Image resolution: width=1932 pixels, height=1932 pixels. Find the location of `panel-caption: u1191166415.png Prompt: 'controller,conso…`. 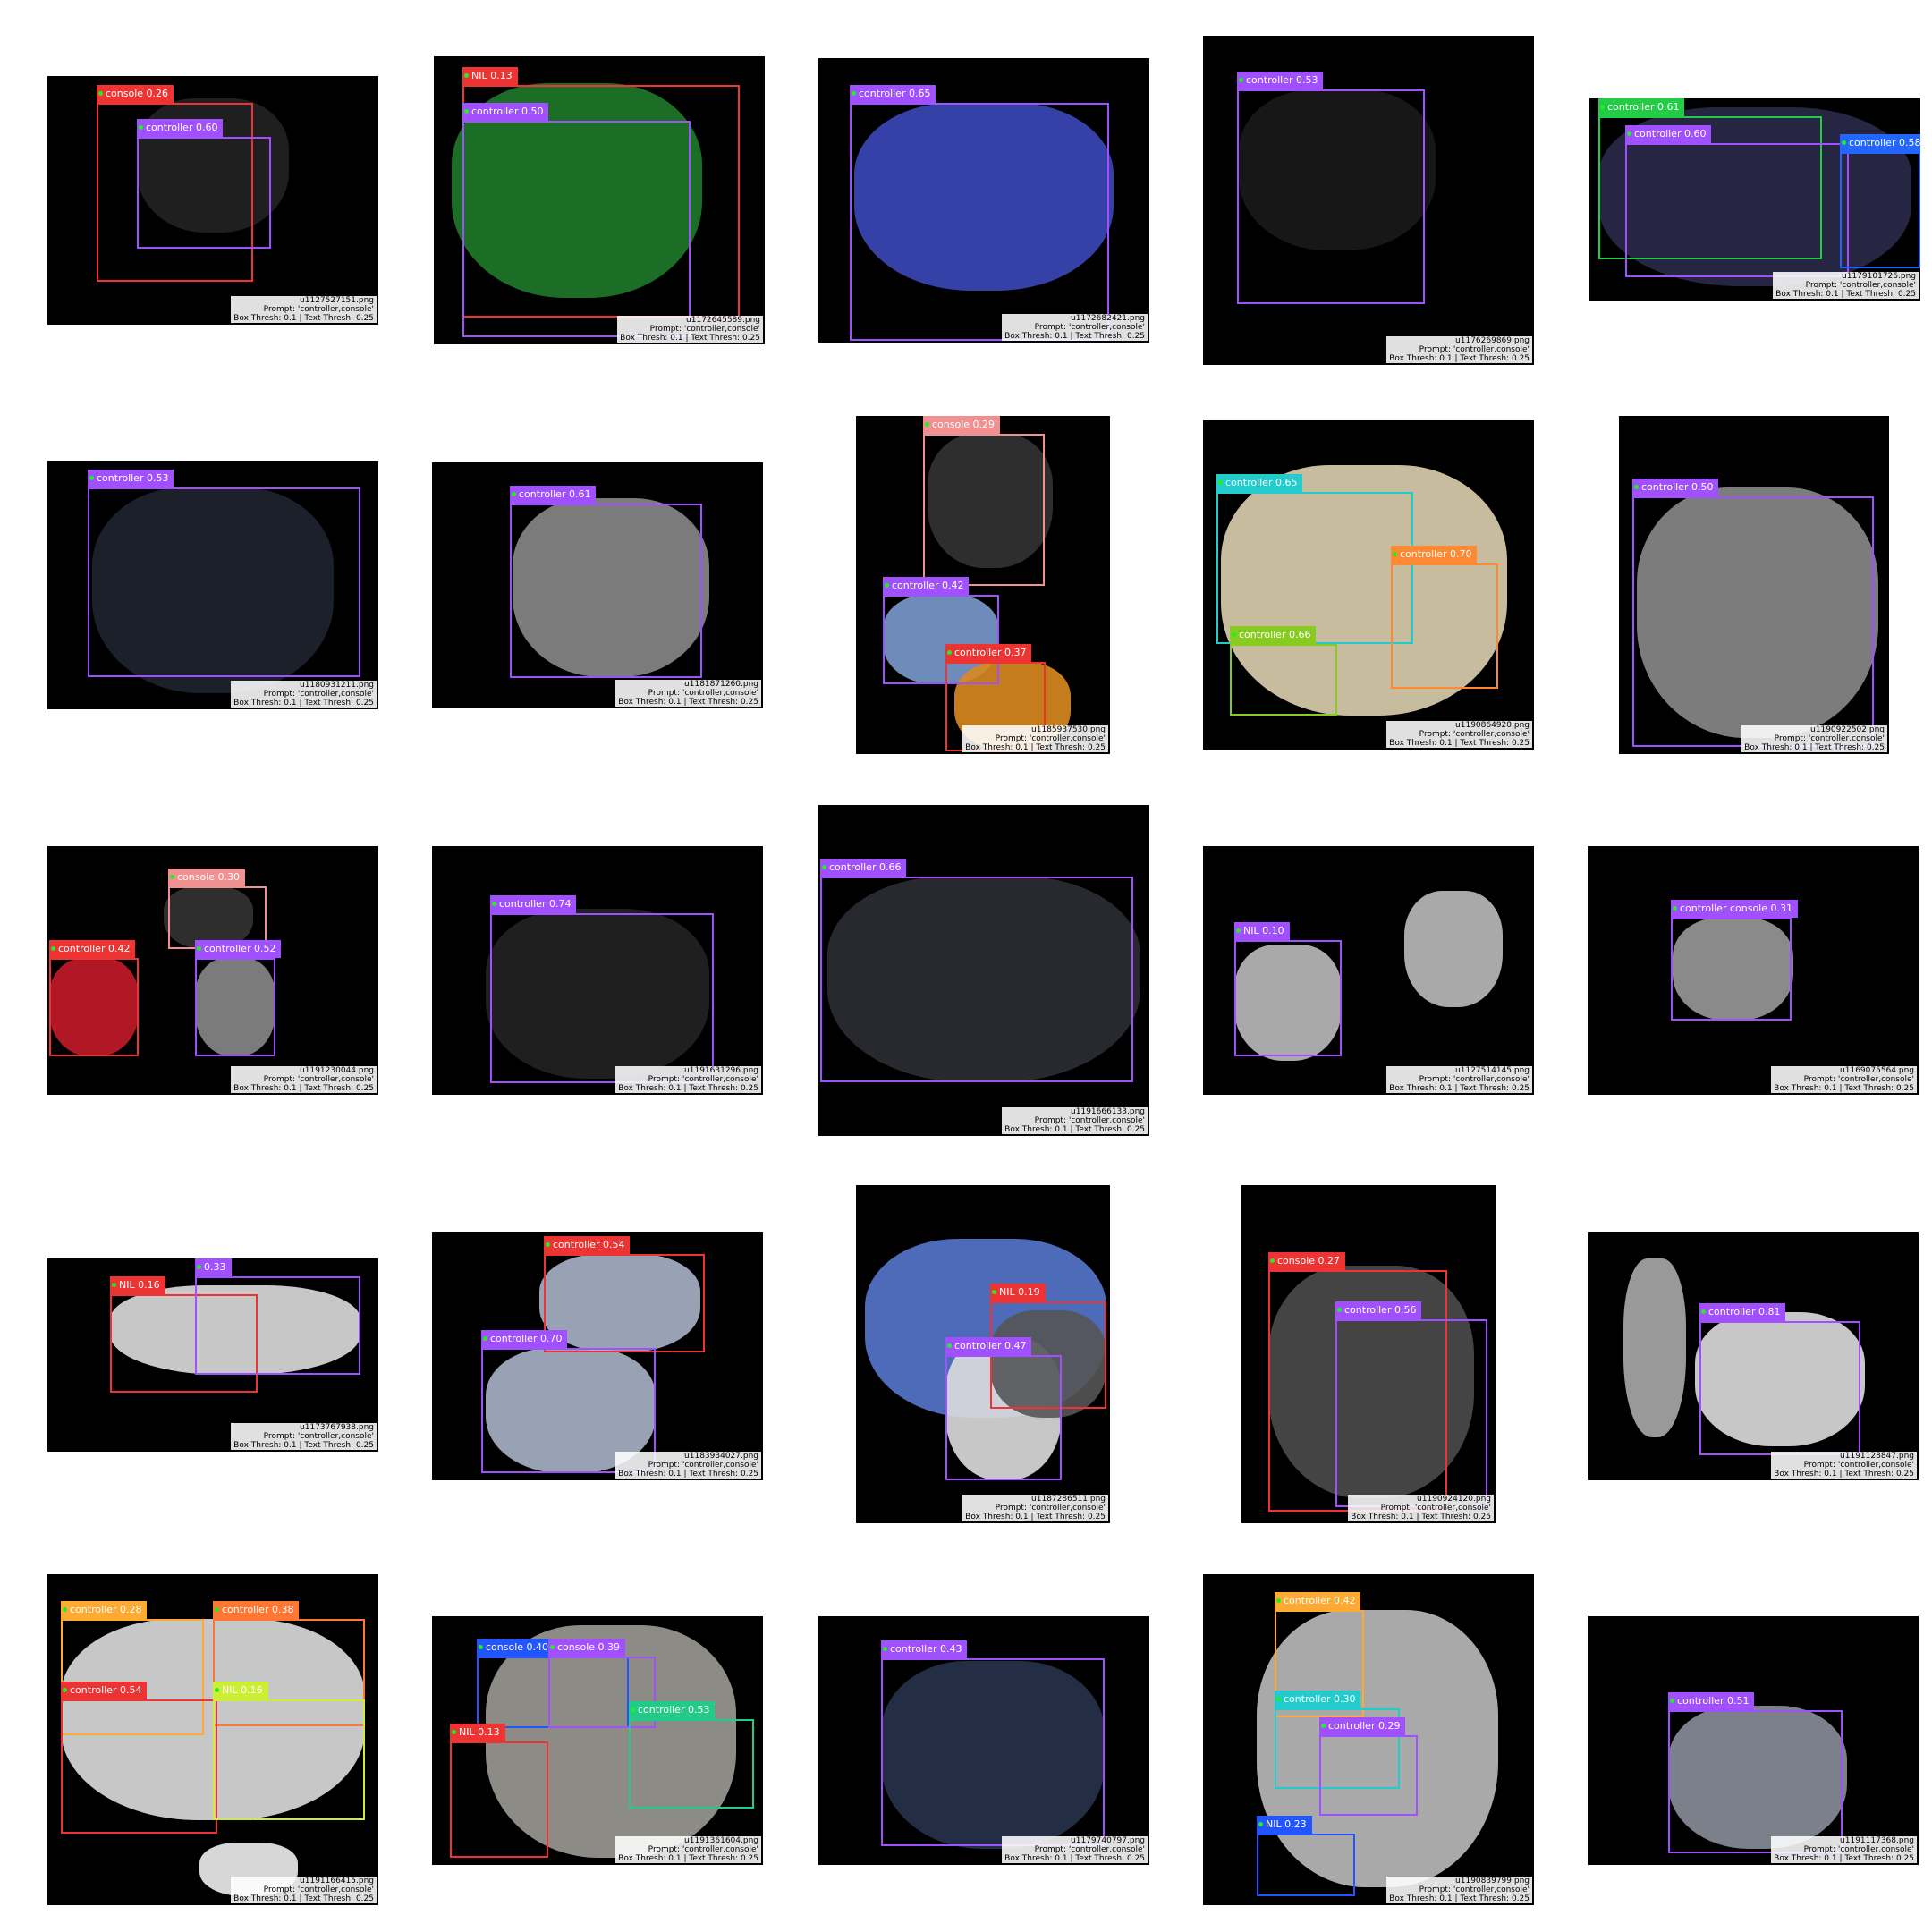

panel-caption: u1191166415.png Prompt: 'controller,conso… is located at coordinates (304, 1890).